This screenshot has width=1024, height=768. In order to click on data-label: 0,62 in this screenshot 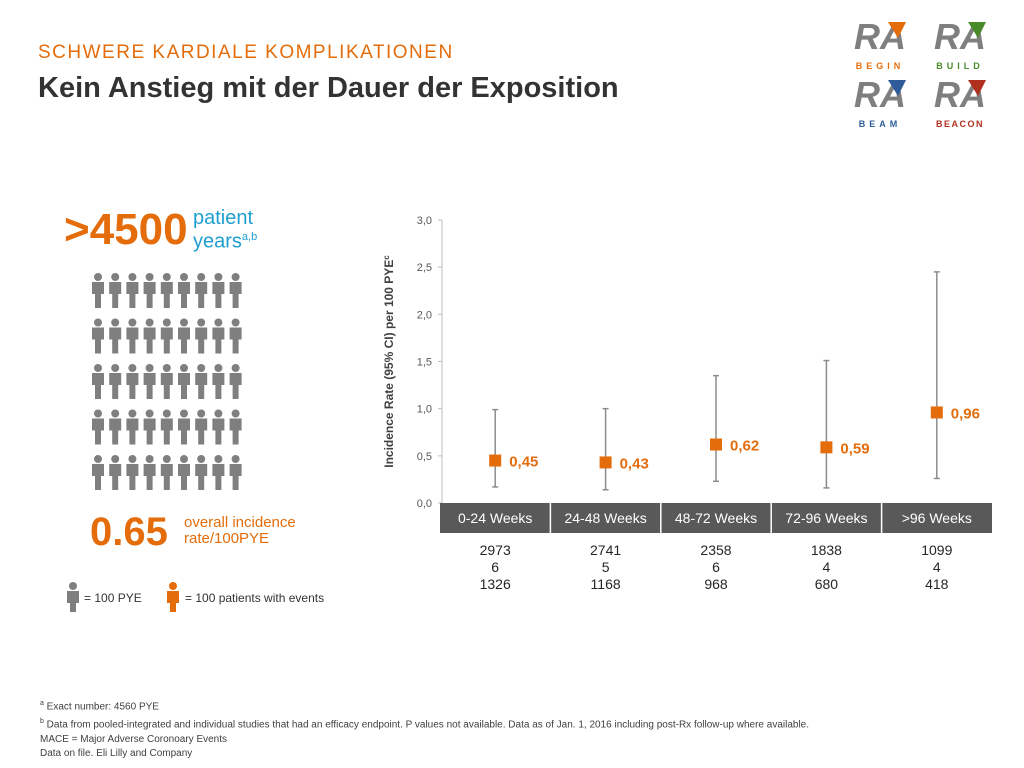, I will do `click(744, 446)`.